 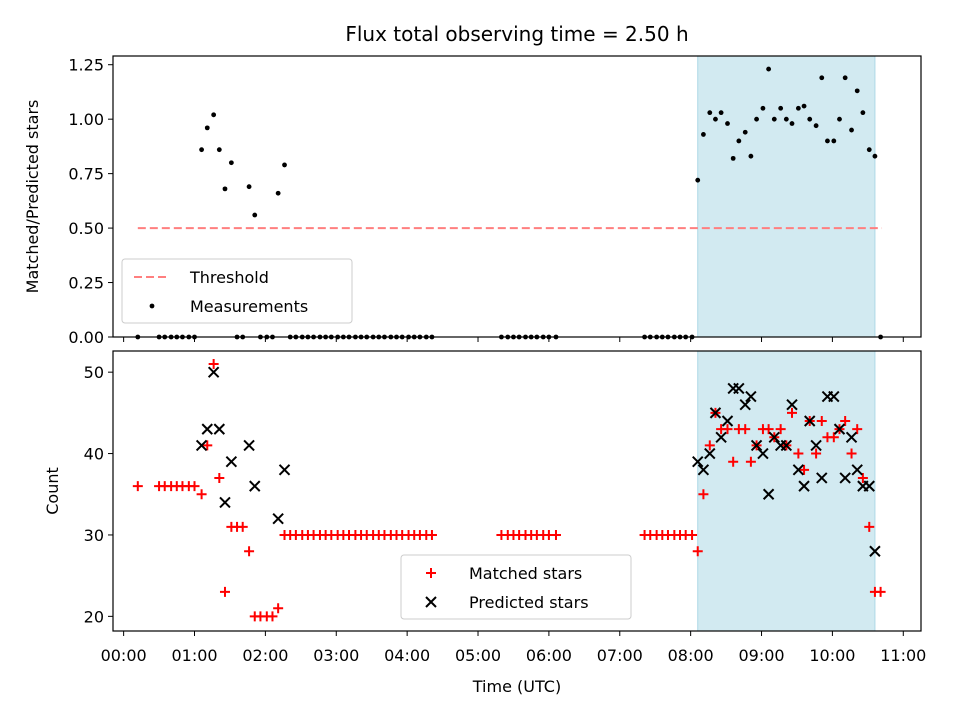 I want to click on x-tick-label: 10:00, so click(x=832, y=655).